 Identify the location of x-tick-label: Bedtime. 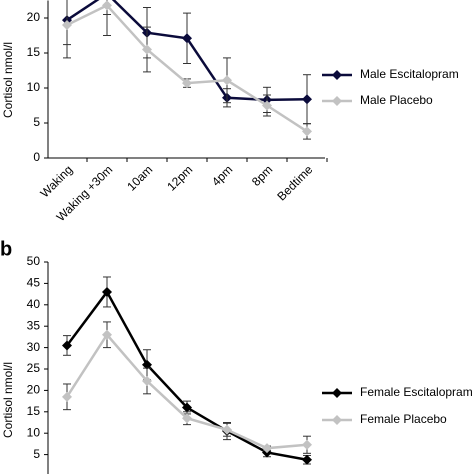
(294, 182).